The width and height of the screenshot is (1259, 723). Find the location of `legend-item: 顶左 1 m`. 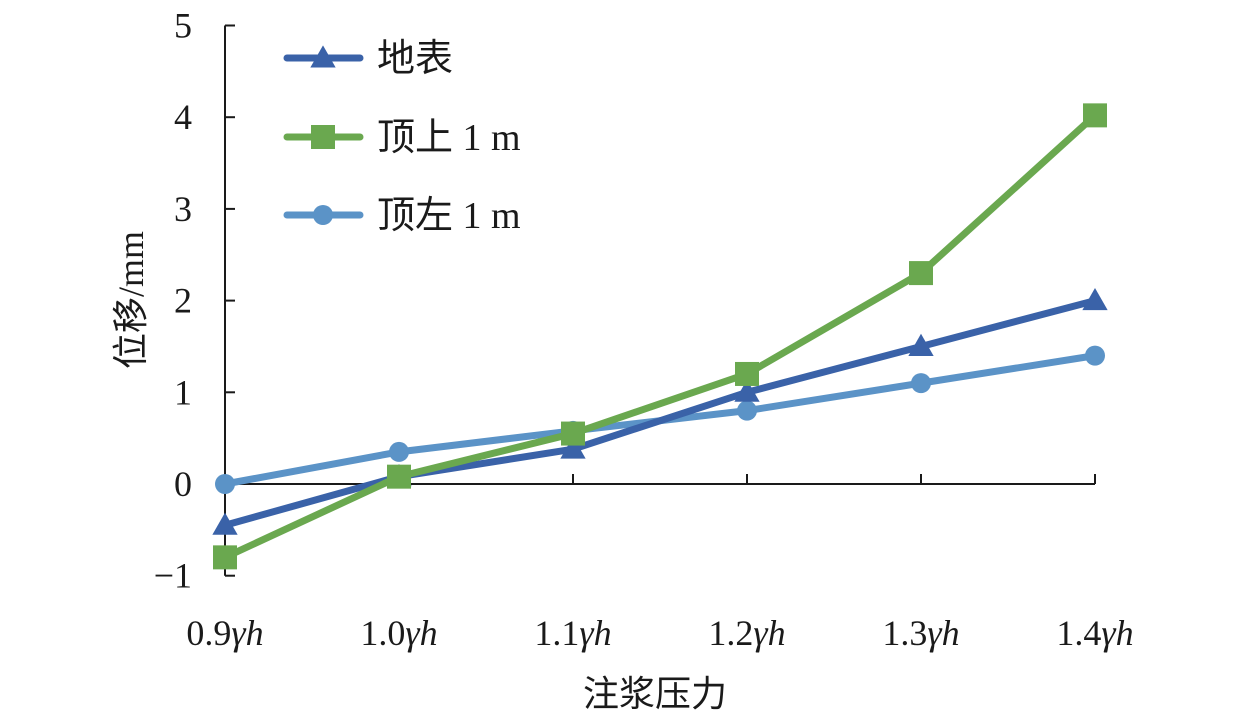

legend-item: 顶左 1 m is located at coordinates (402, 216).